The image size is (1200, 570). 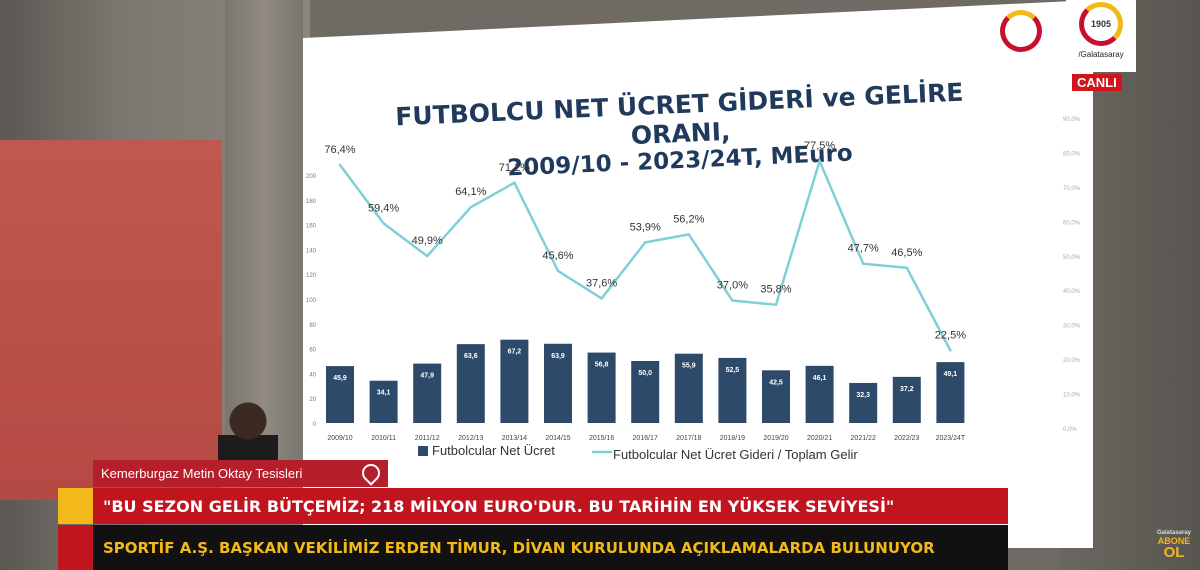 I want to click on ratio-value-label: 59,4%, so click(x=383, y=208).